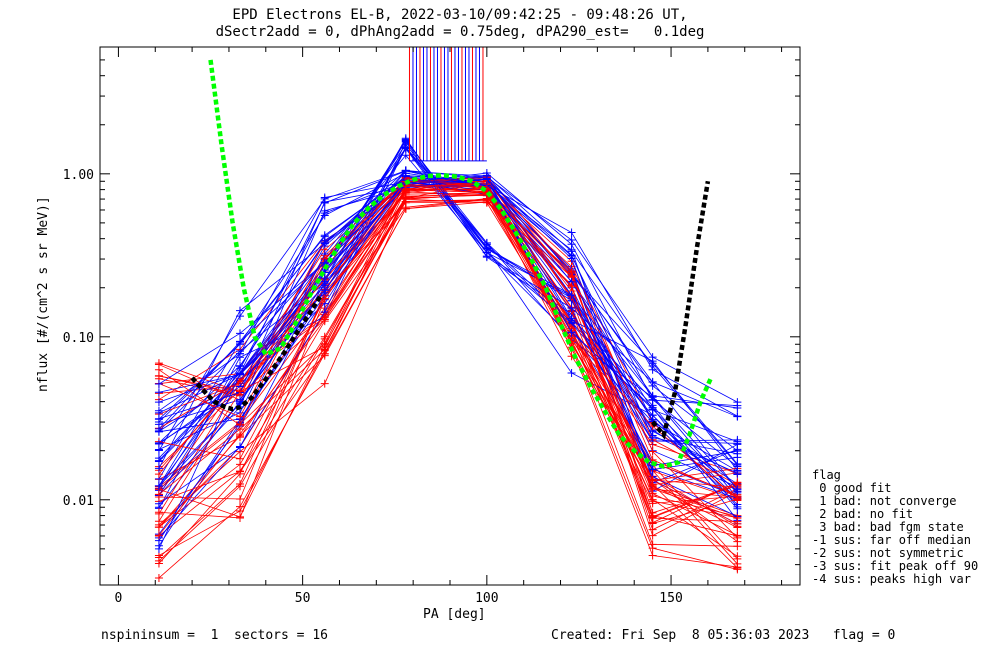 This screenshot has height=650, width=1000. Describe the element at coordinates (826, 475) in the screenshot. I see `legend-title: flag` at that location.